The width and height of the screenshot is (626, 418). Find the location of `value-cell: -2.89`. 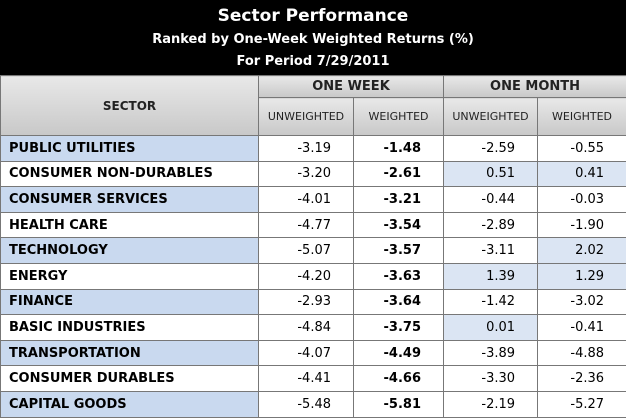

value-cell: -2.89 is located at coordinates (491, 225).